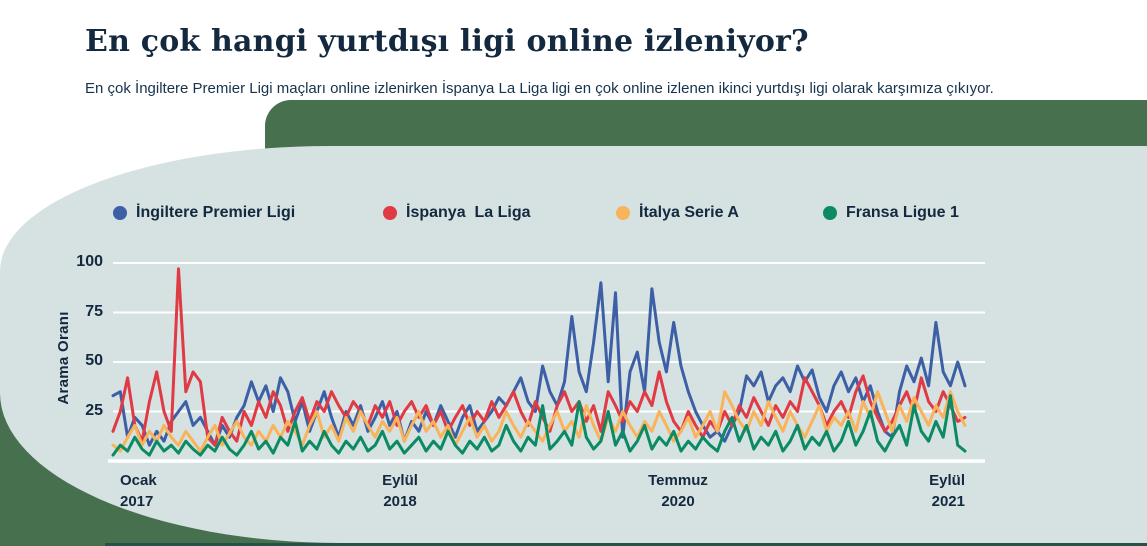 The image size is (1147, 546). Describe the element at coordinates (137, 501) in the screenshot. I see `x-tick-year: 2017` at that location.